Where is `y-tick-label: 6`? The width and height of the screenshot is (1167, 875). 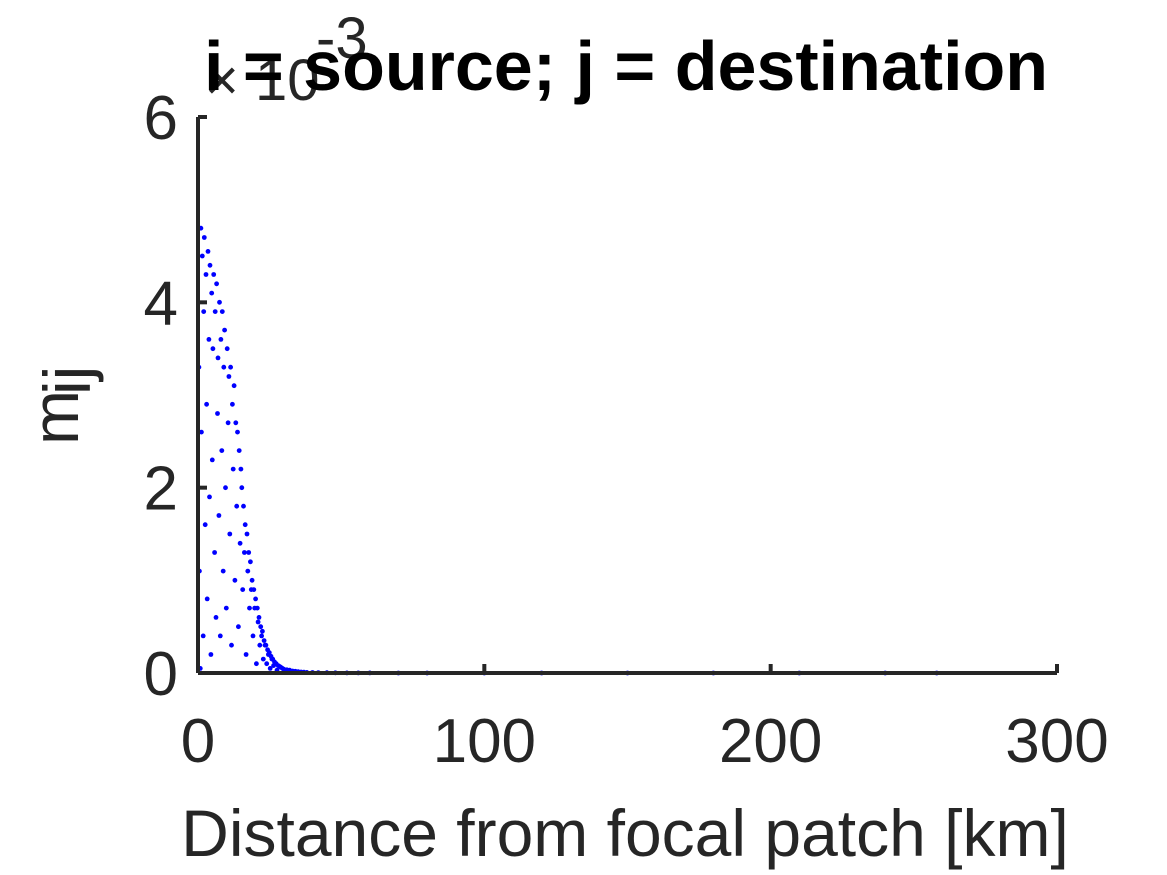
y-tick-label: 6 is located at coordinates (161, 118).